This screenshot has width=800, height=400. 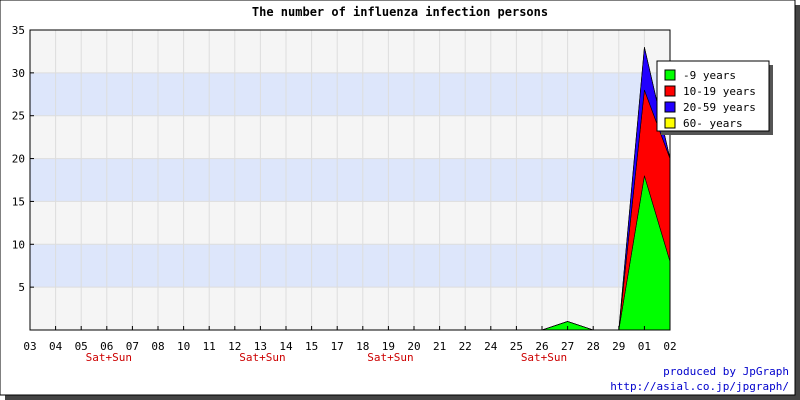 I want to click on x-tick-label: 04, so click(x=56, y=346).